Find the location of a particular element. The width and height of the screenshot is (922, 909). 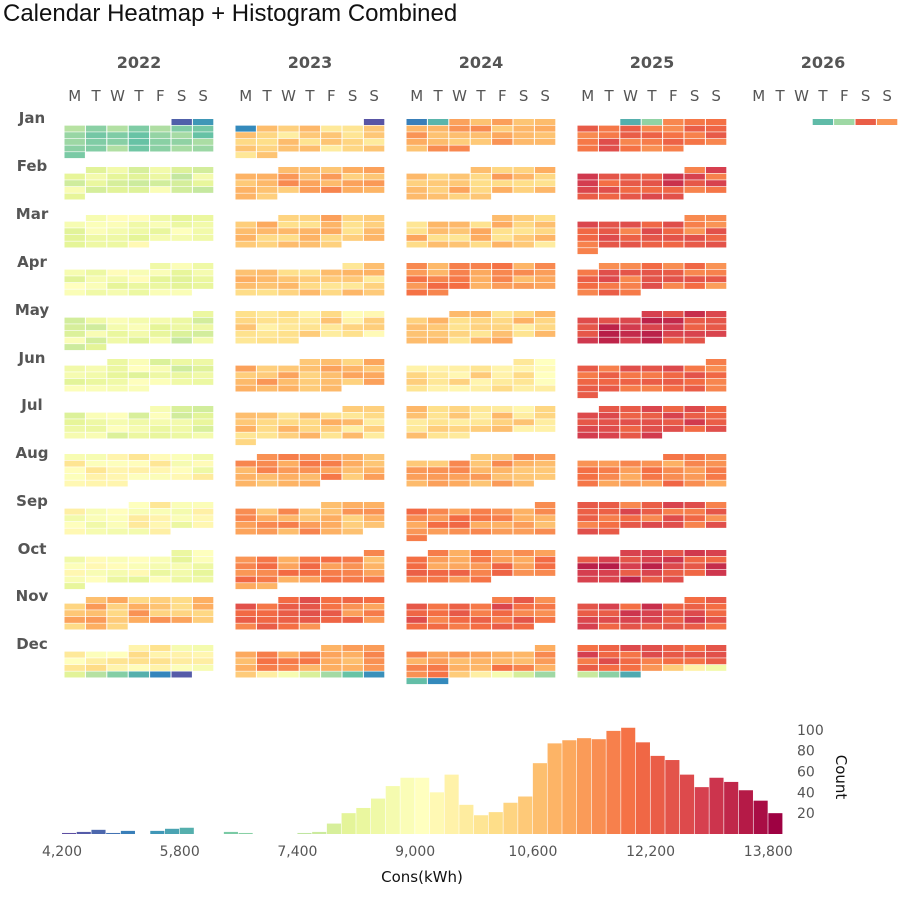

month-label: Oct is located at coordinates (32, 549).